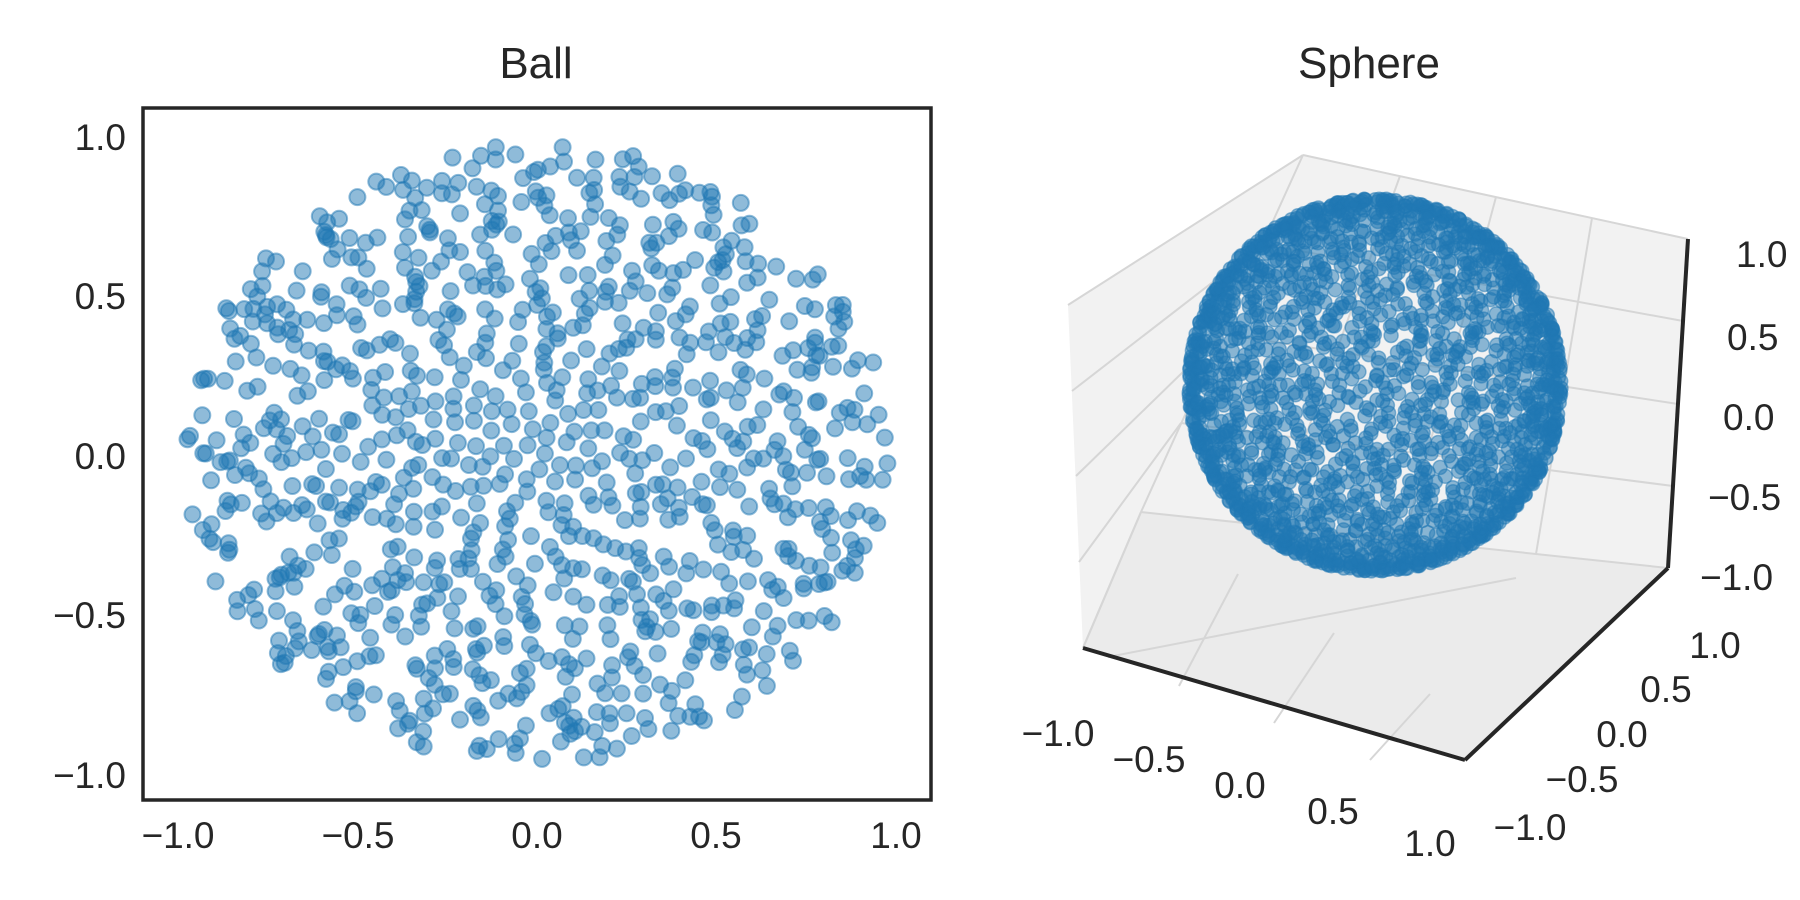 This screenshot has height=900, width=1800. Describe the element at coordinates (531, 835) in the screenshot. I see `ball-x-ticks: −1.0 −0.5 0.0 0.5 1.0` at that location.